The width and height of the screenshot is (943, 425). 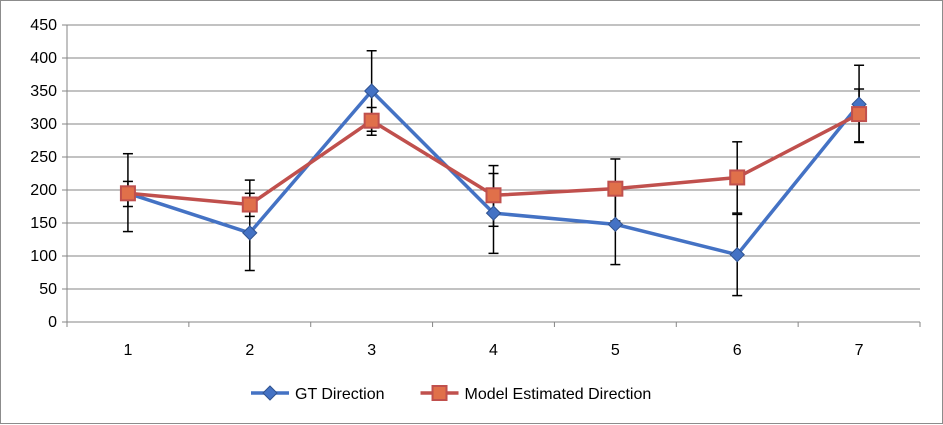 What do you see at coordinates (737, 350) in the screenshot?
I see `x-tick-label: 6` at bounding box center [737, 350].